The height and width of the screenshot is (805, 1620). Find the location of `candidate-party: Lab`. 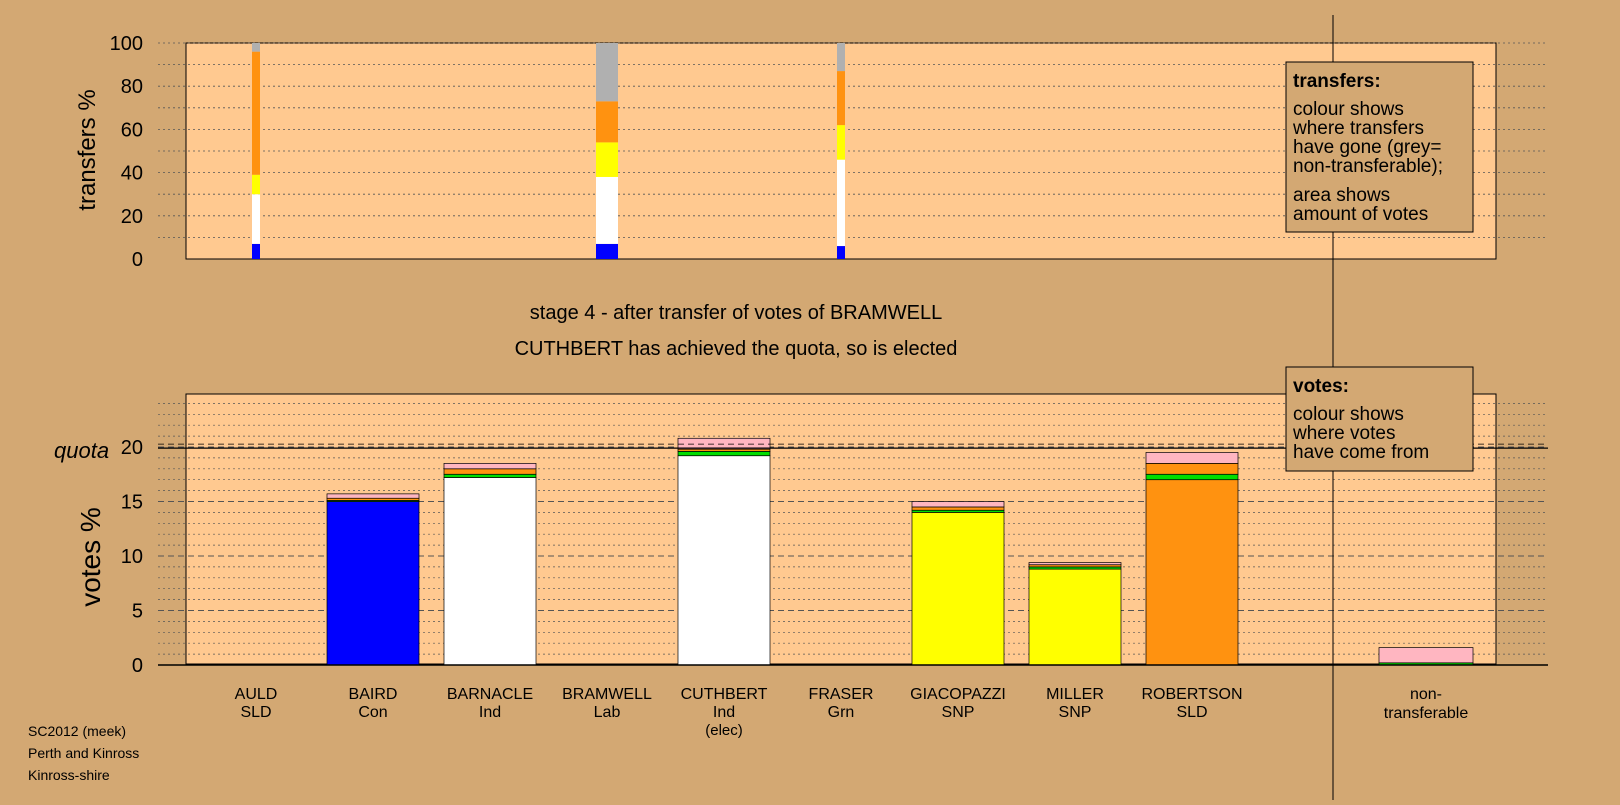

candidate-party: Lab is located at coordinates (607, 712).